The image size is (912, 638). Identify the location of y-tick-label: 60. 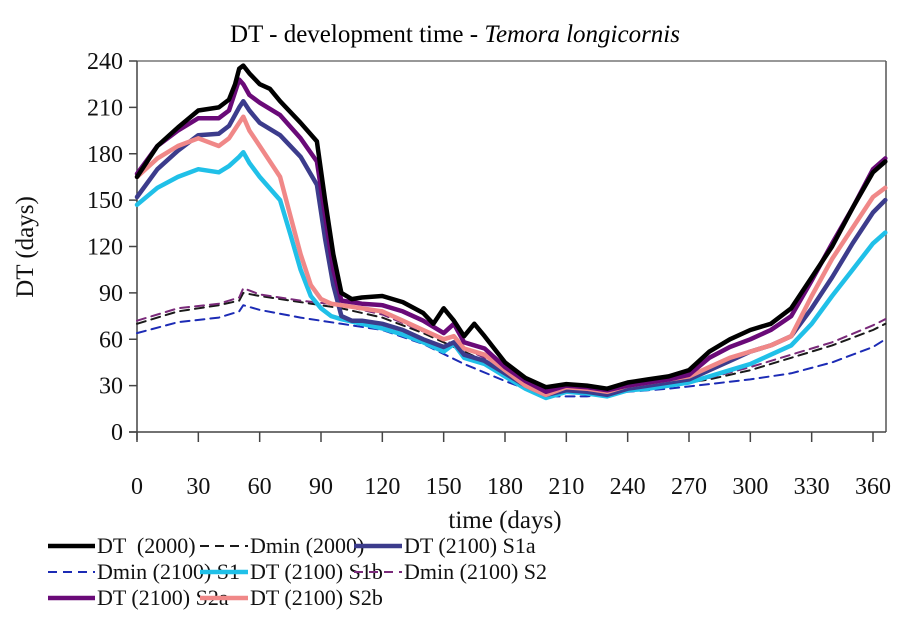
(111, 340).